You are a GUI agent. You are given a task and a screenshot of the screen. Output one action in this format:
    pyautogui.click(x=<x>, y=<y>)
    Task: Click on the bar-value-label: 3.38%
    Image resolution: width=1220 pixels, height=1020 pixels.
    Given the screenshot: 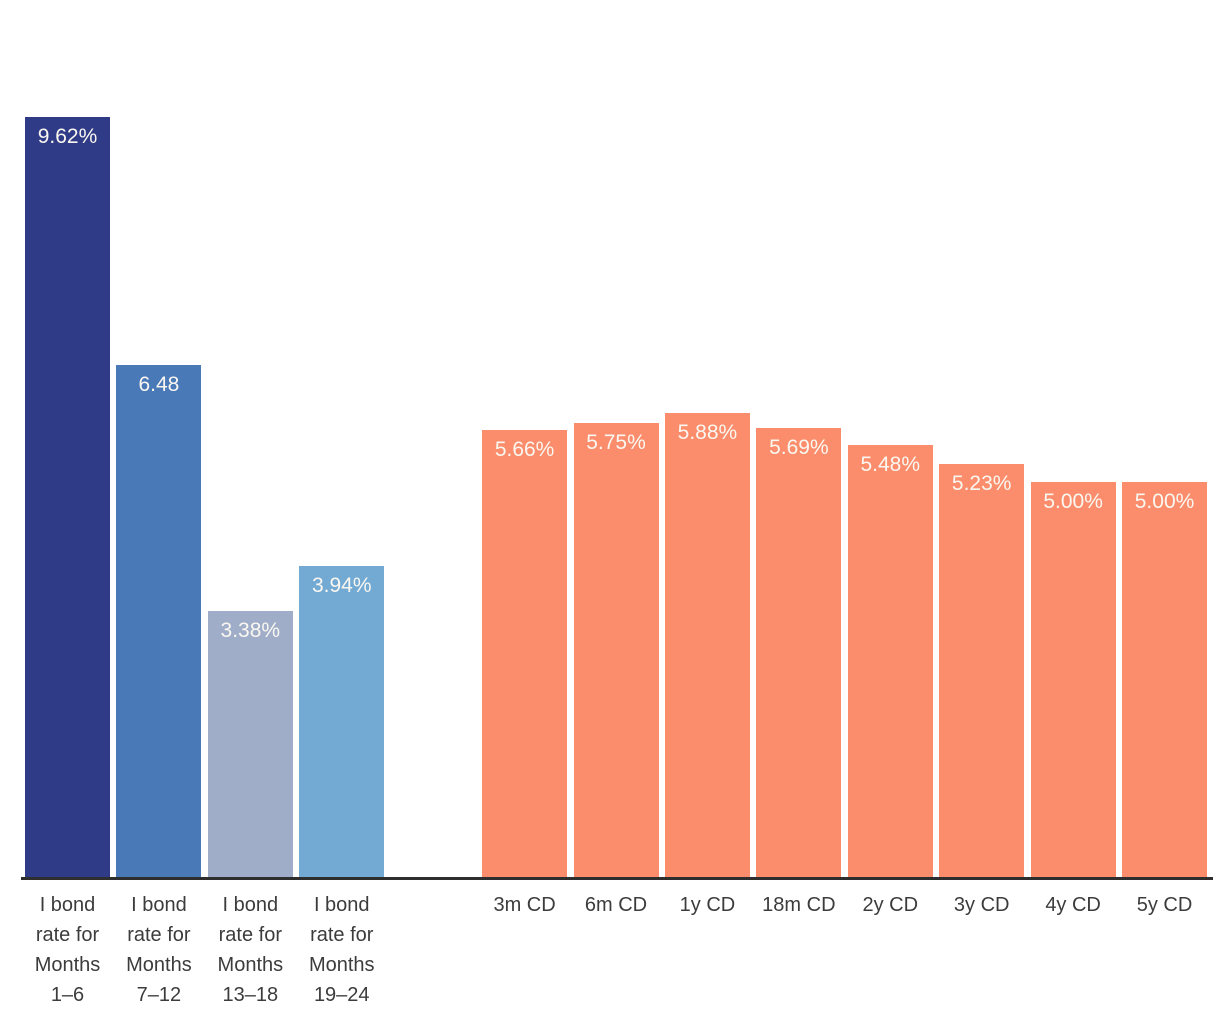 What is the action you would take?
    pyautogui.click(x=250, y=630)
    